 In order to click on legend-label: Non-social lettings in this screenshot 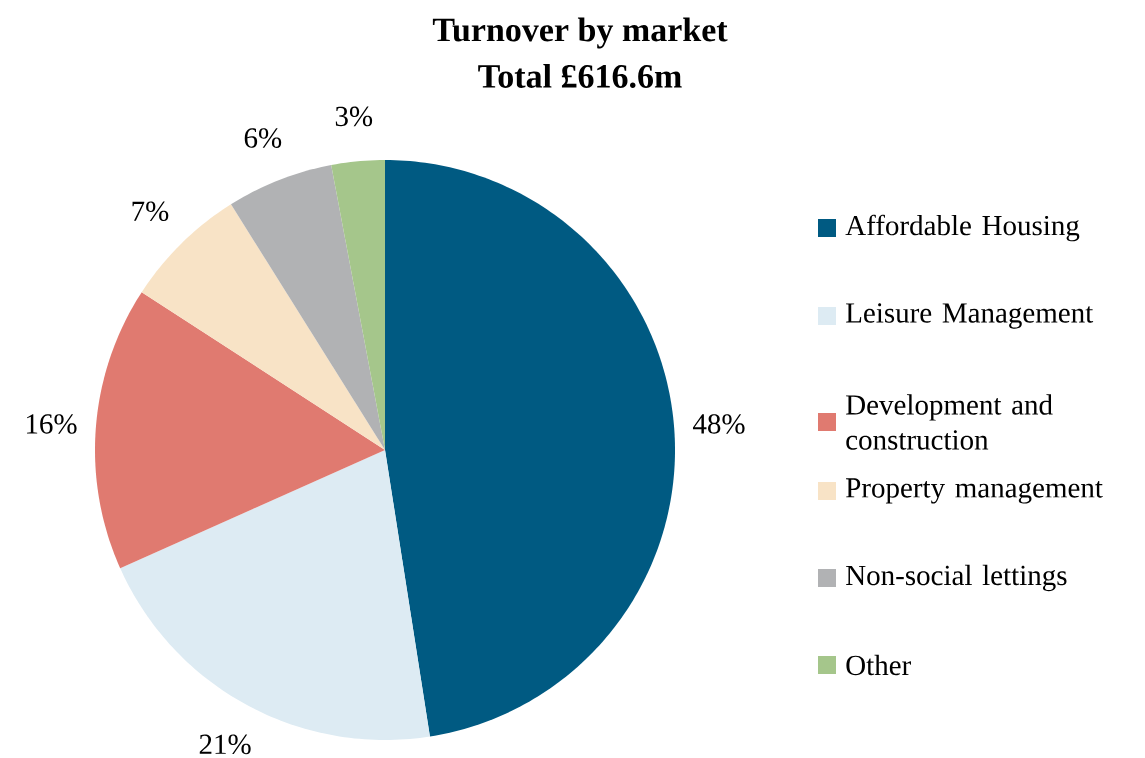, I will do `click(956, 578)`.